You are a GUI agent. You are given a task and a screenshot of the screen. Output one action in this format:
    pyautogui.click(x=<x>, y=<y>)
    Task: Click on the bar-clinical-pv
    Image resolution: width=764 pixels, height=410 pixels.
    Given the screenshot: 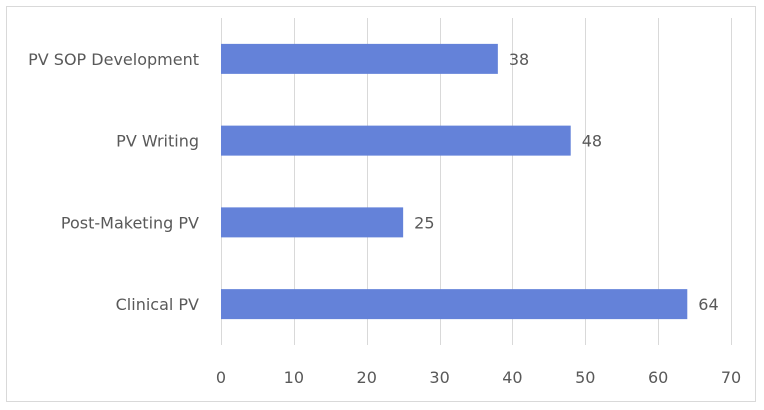 What is the action you would take?
    pyautogui.click(x=454, y=304)
    